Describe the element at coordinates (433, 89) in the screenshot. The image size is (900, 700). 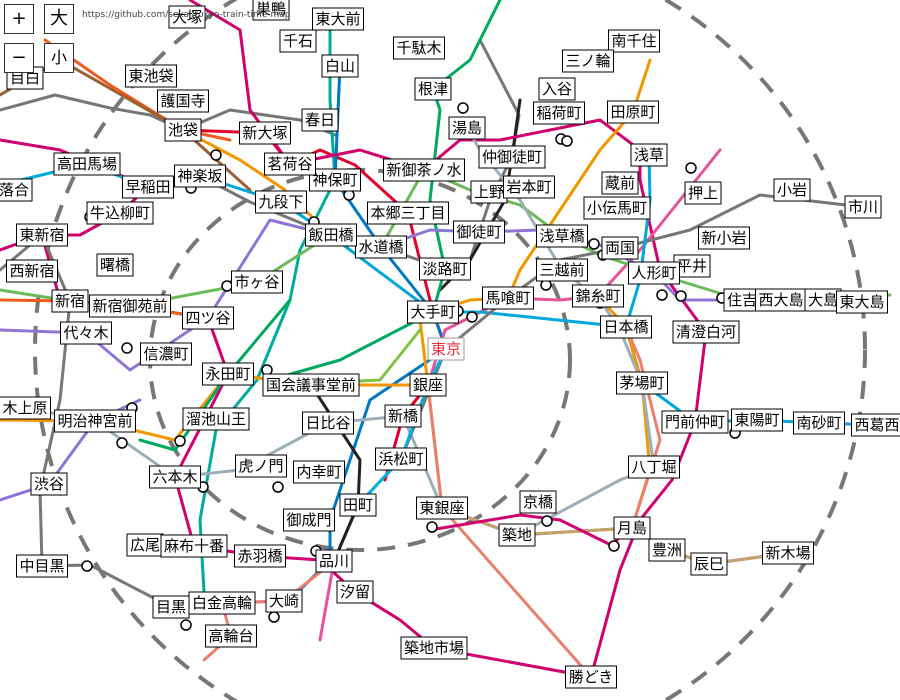
I see `station-label: 根津` at that location.